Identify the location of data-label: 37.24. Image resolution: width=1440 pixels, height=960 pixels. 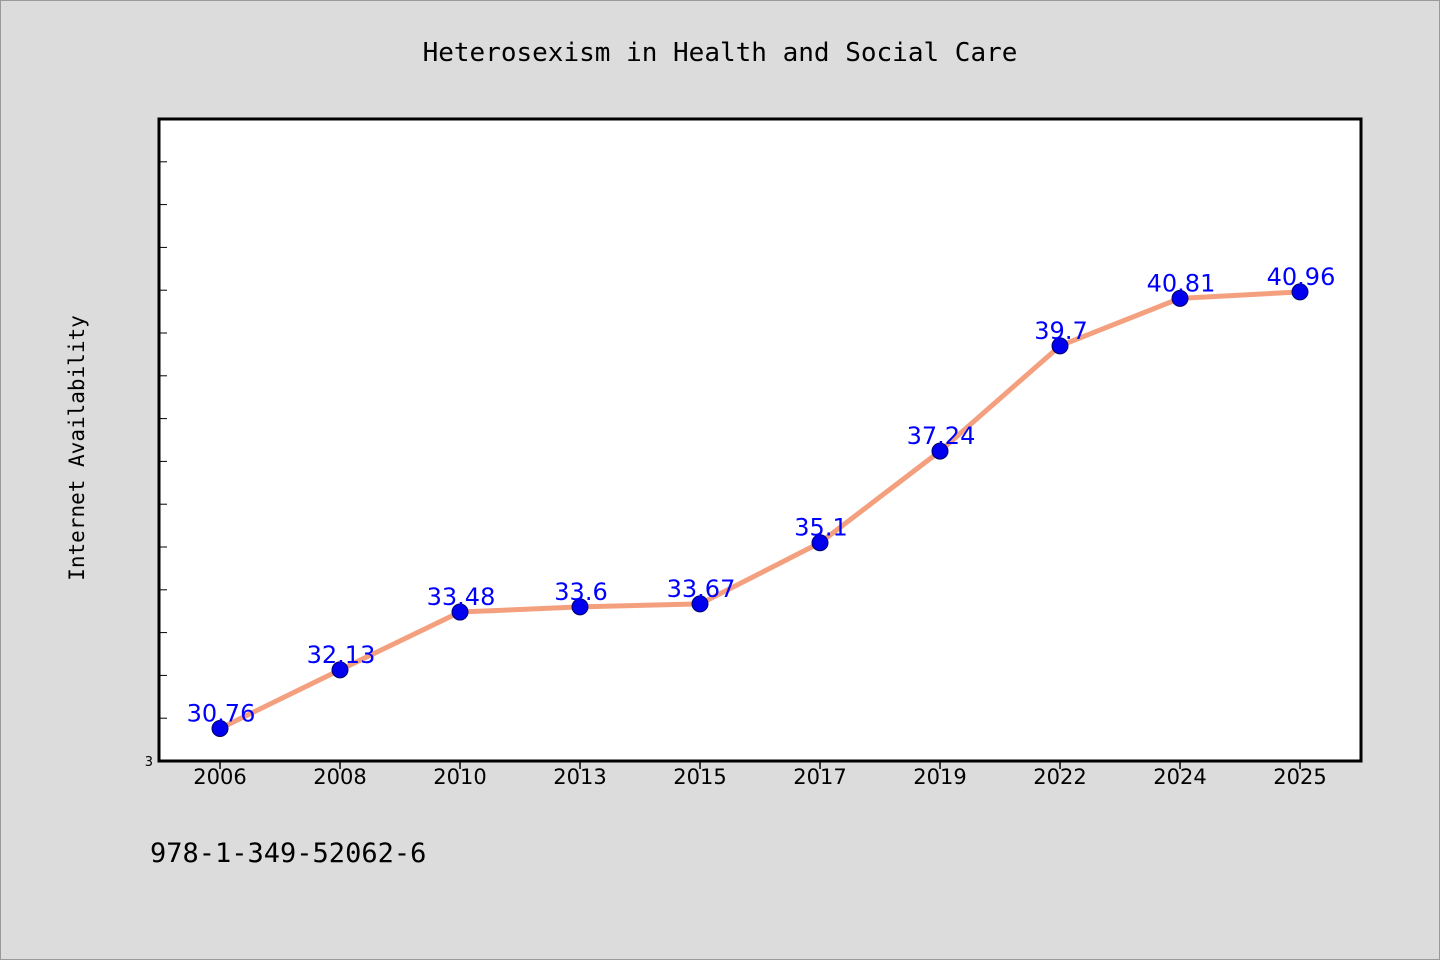
(941, 436).